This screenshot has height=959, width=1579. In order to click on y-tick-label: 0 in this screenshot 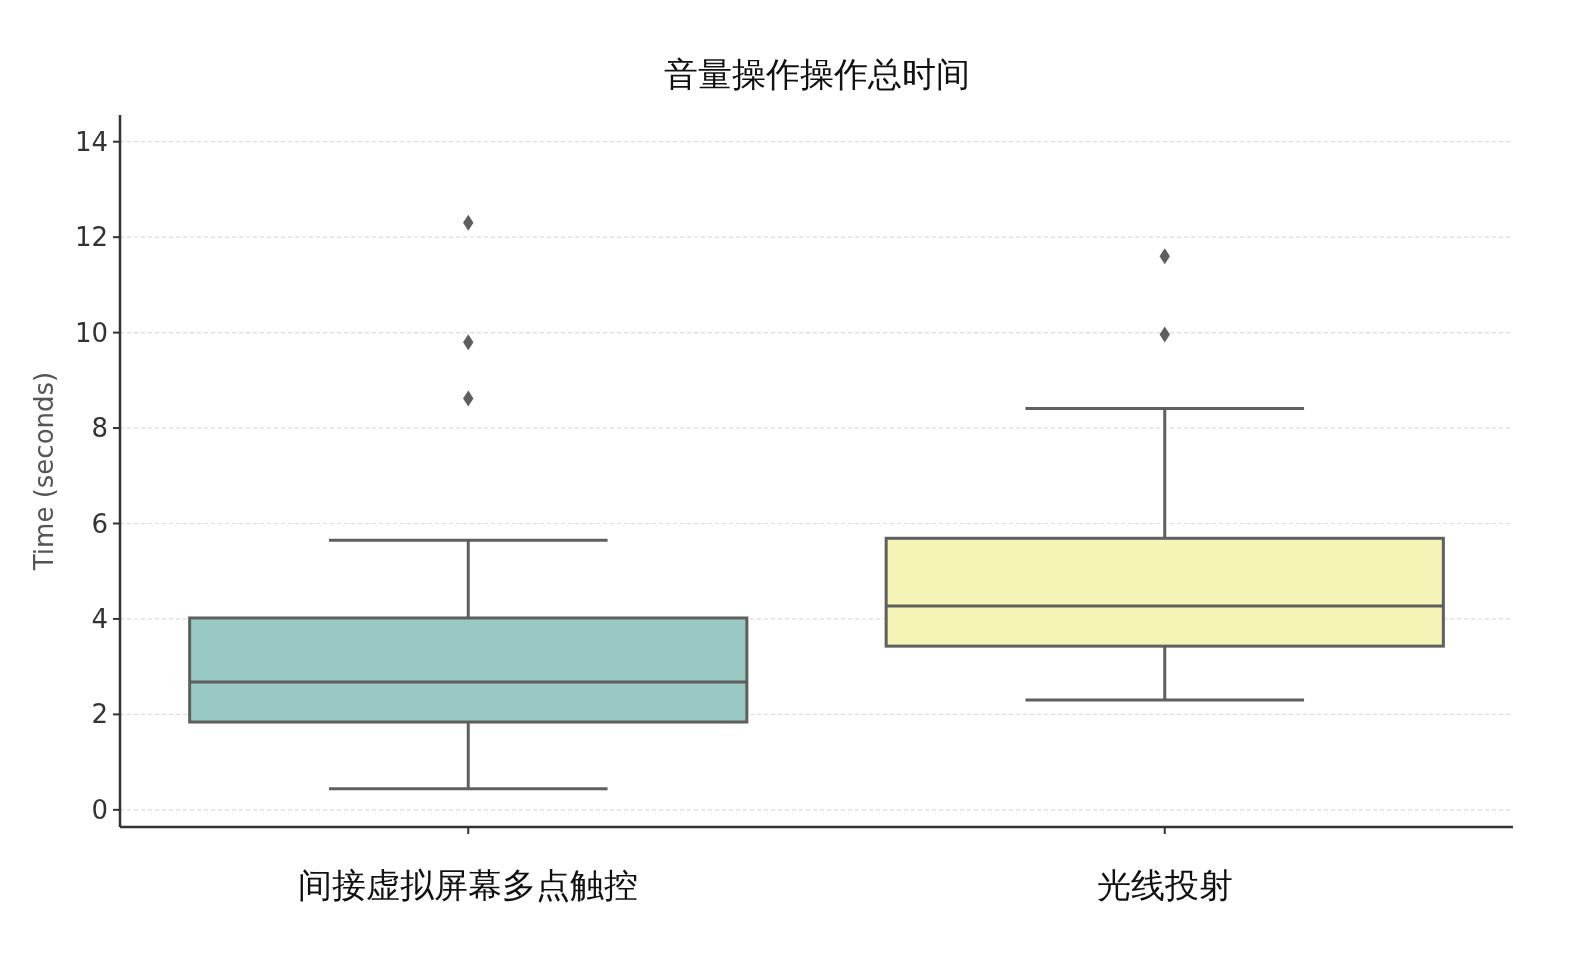, I will do `click(99, 809)`.